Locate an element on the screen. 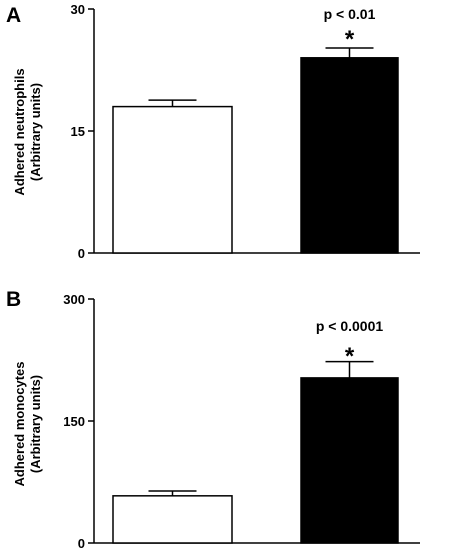 The image size is (465, 553). panel-b-ylabel-line2: (Arbitrary units) is located at coordinates (35, 424).